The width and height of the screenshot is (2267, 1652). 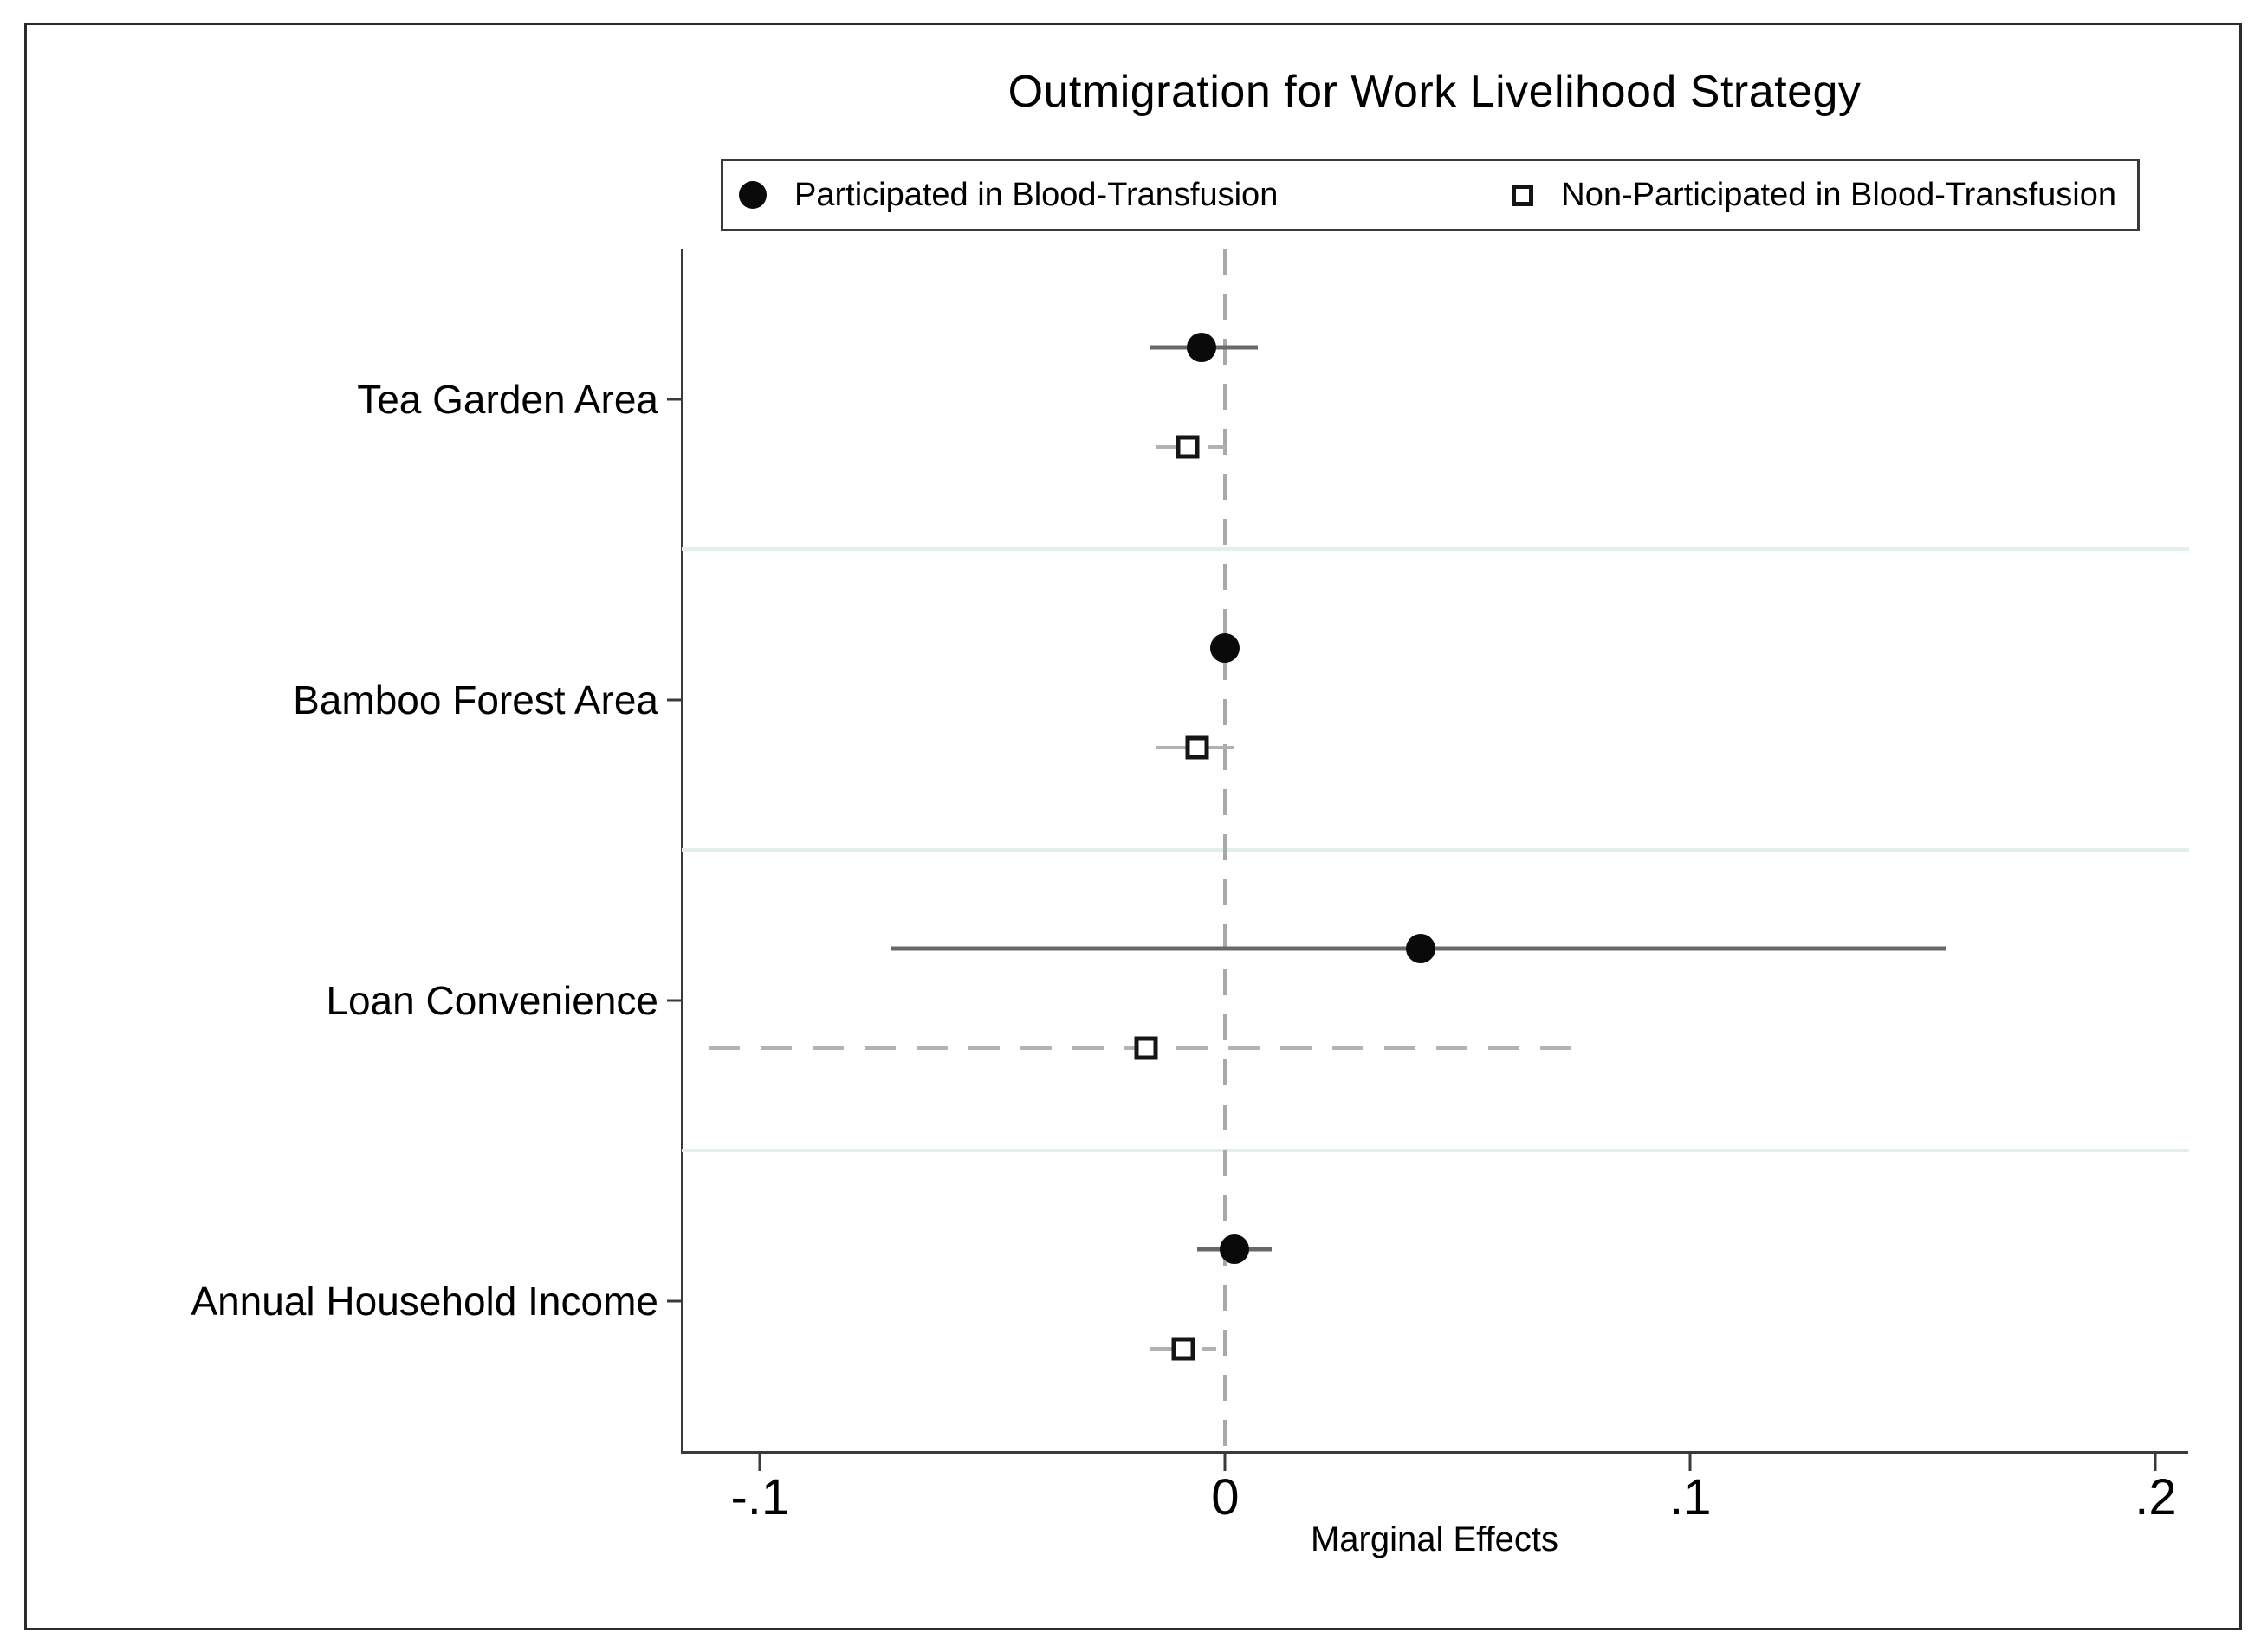 What do you see at coordinates (1523, 195) in the screenshot?
I see `hollow-square-icon` at bounding box center [1523, 195].